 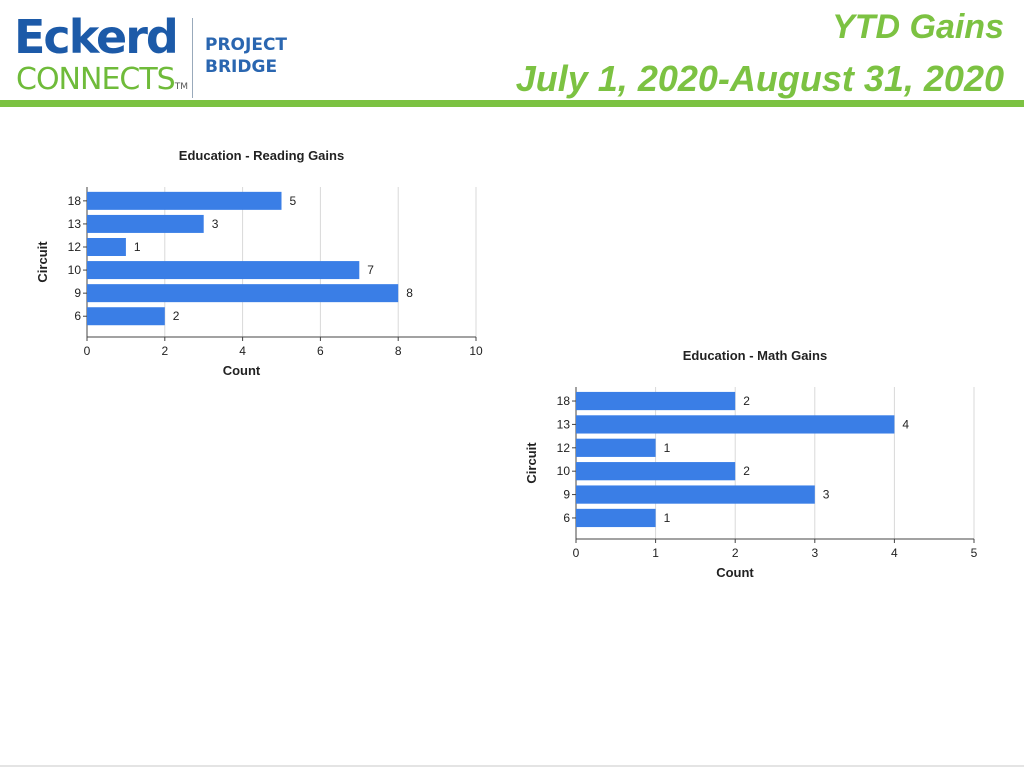 I want to click on slide-subtitle: July 1, 2020-August 31, 2020, so click(x=759, y=78).